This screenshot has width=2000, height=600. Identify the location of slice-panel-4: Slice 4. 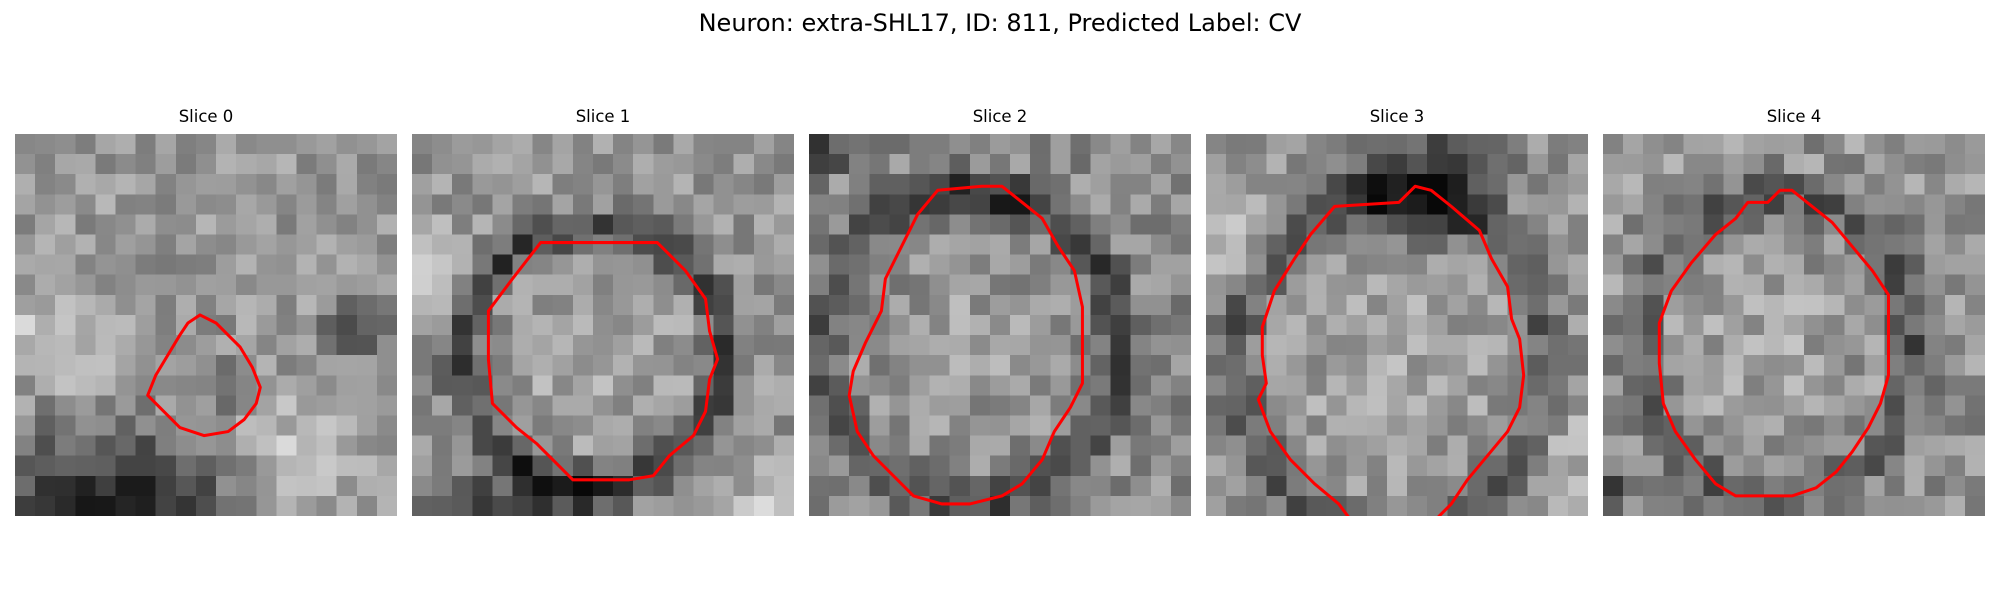
(1794, 311).